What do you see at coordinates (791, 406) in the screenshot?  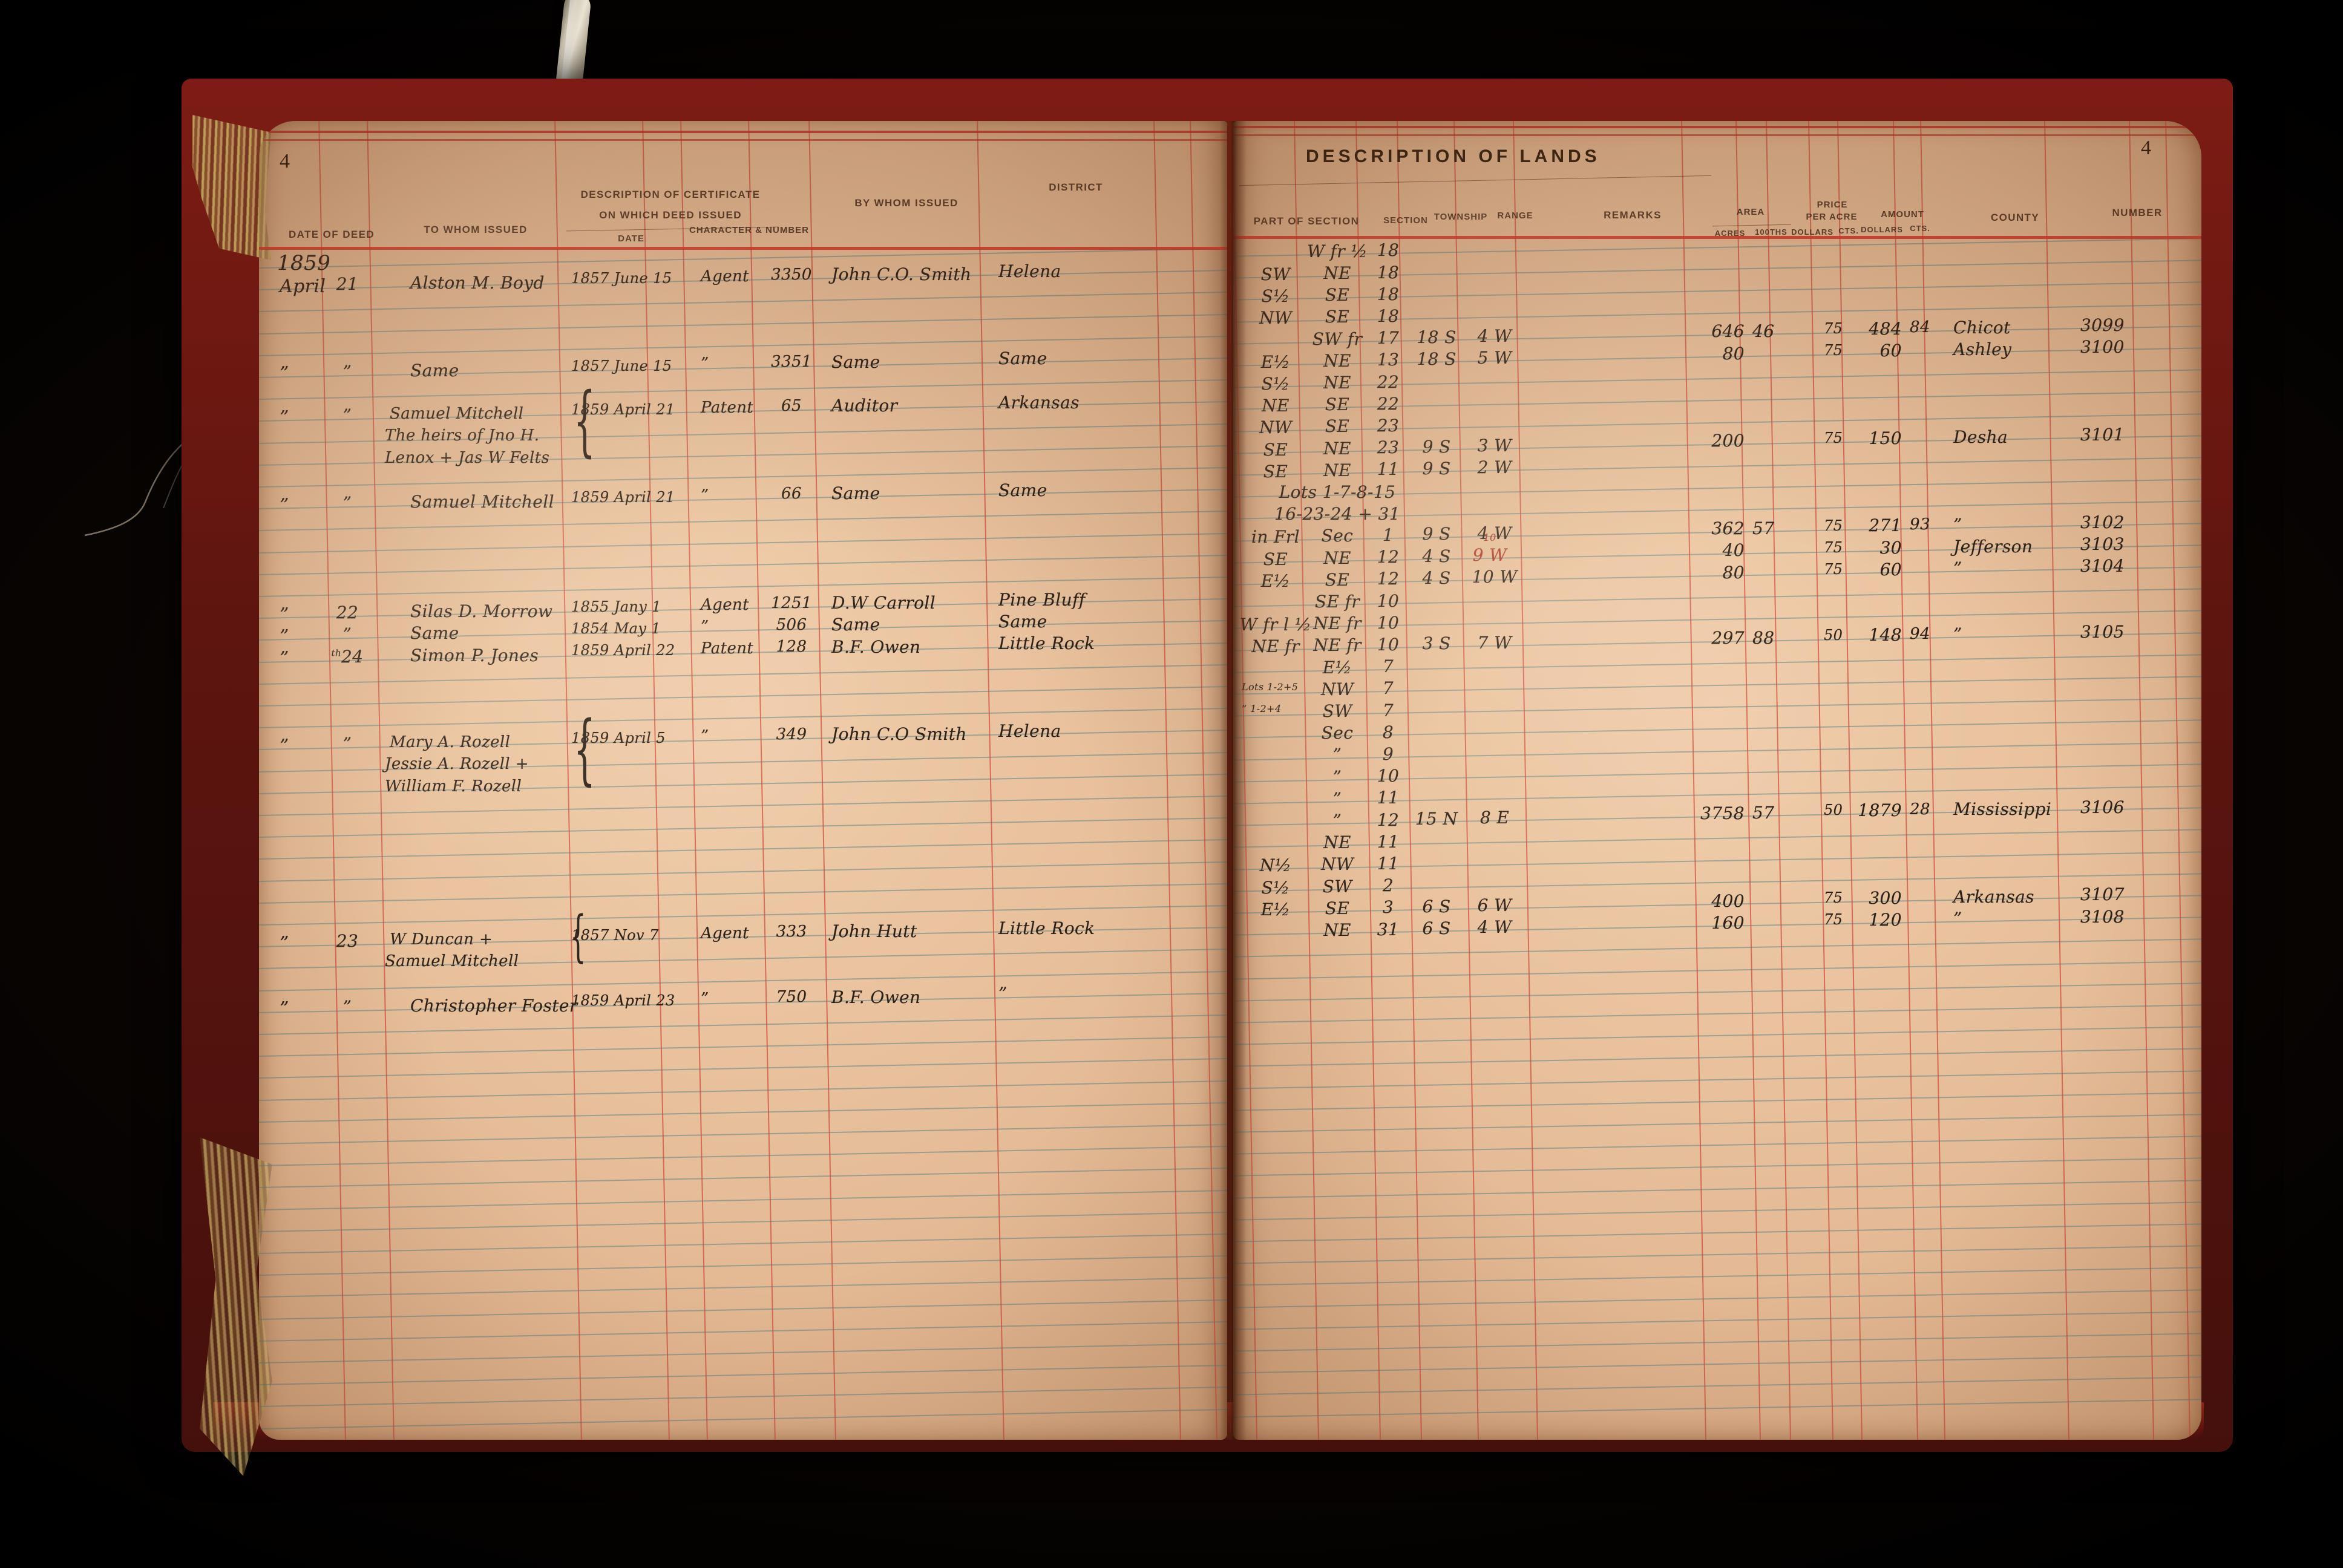 I see `ledger-cell-text: 65` at bounding box center [791, 406].